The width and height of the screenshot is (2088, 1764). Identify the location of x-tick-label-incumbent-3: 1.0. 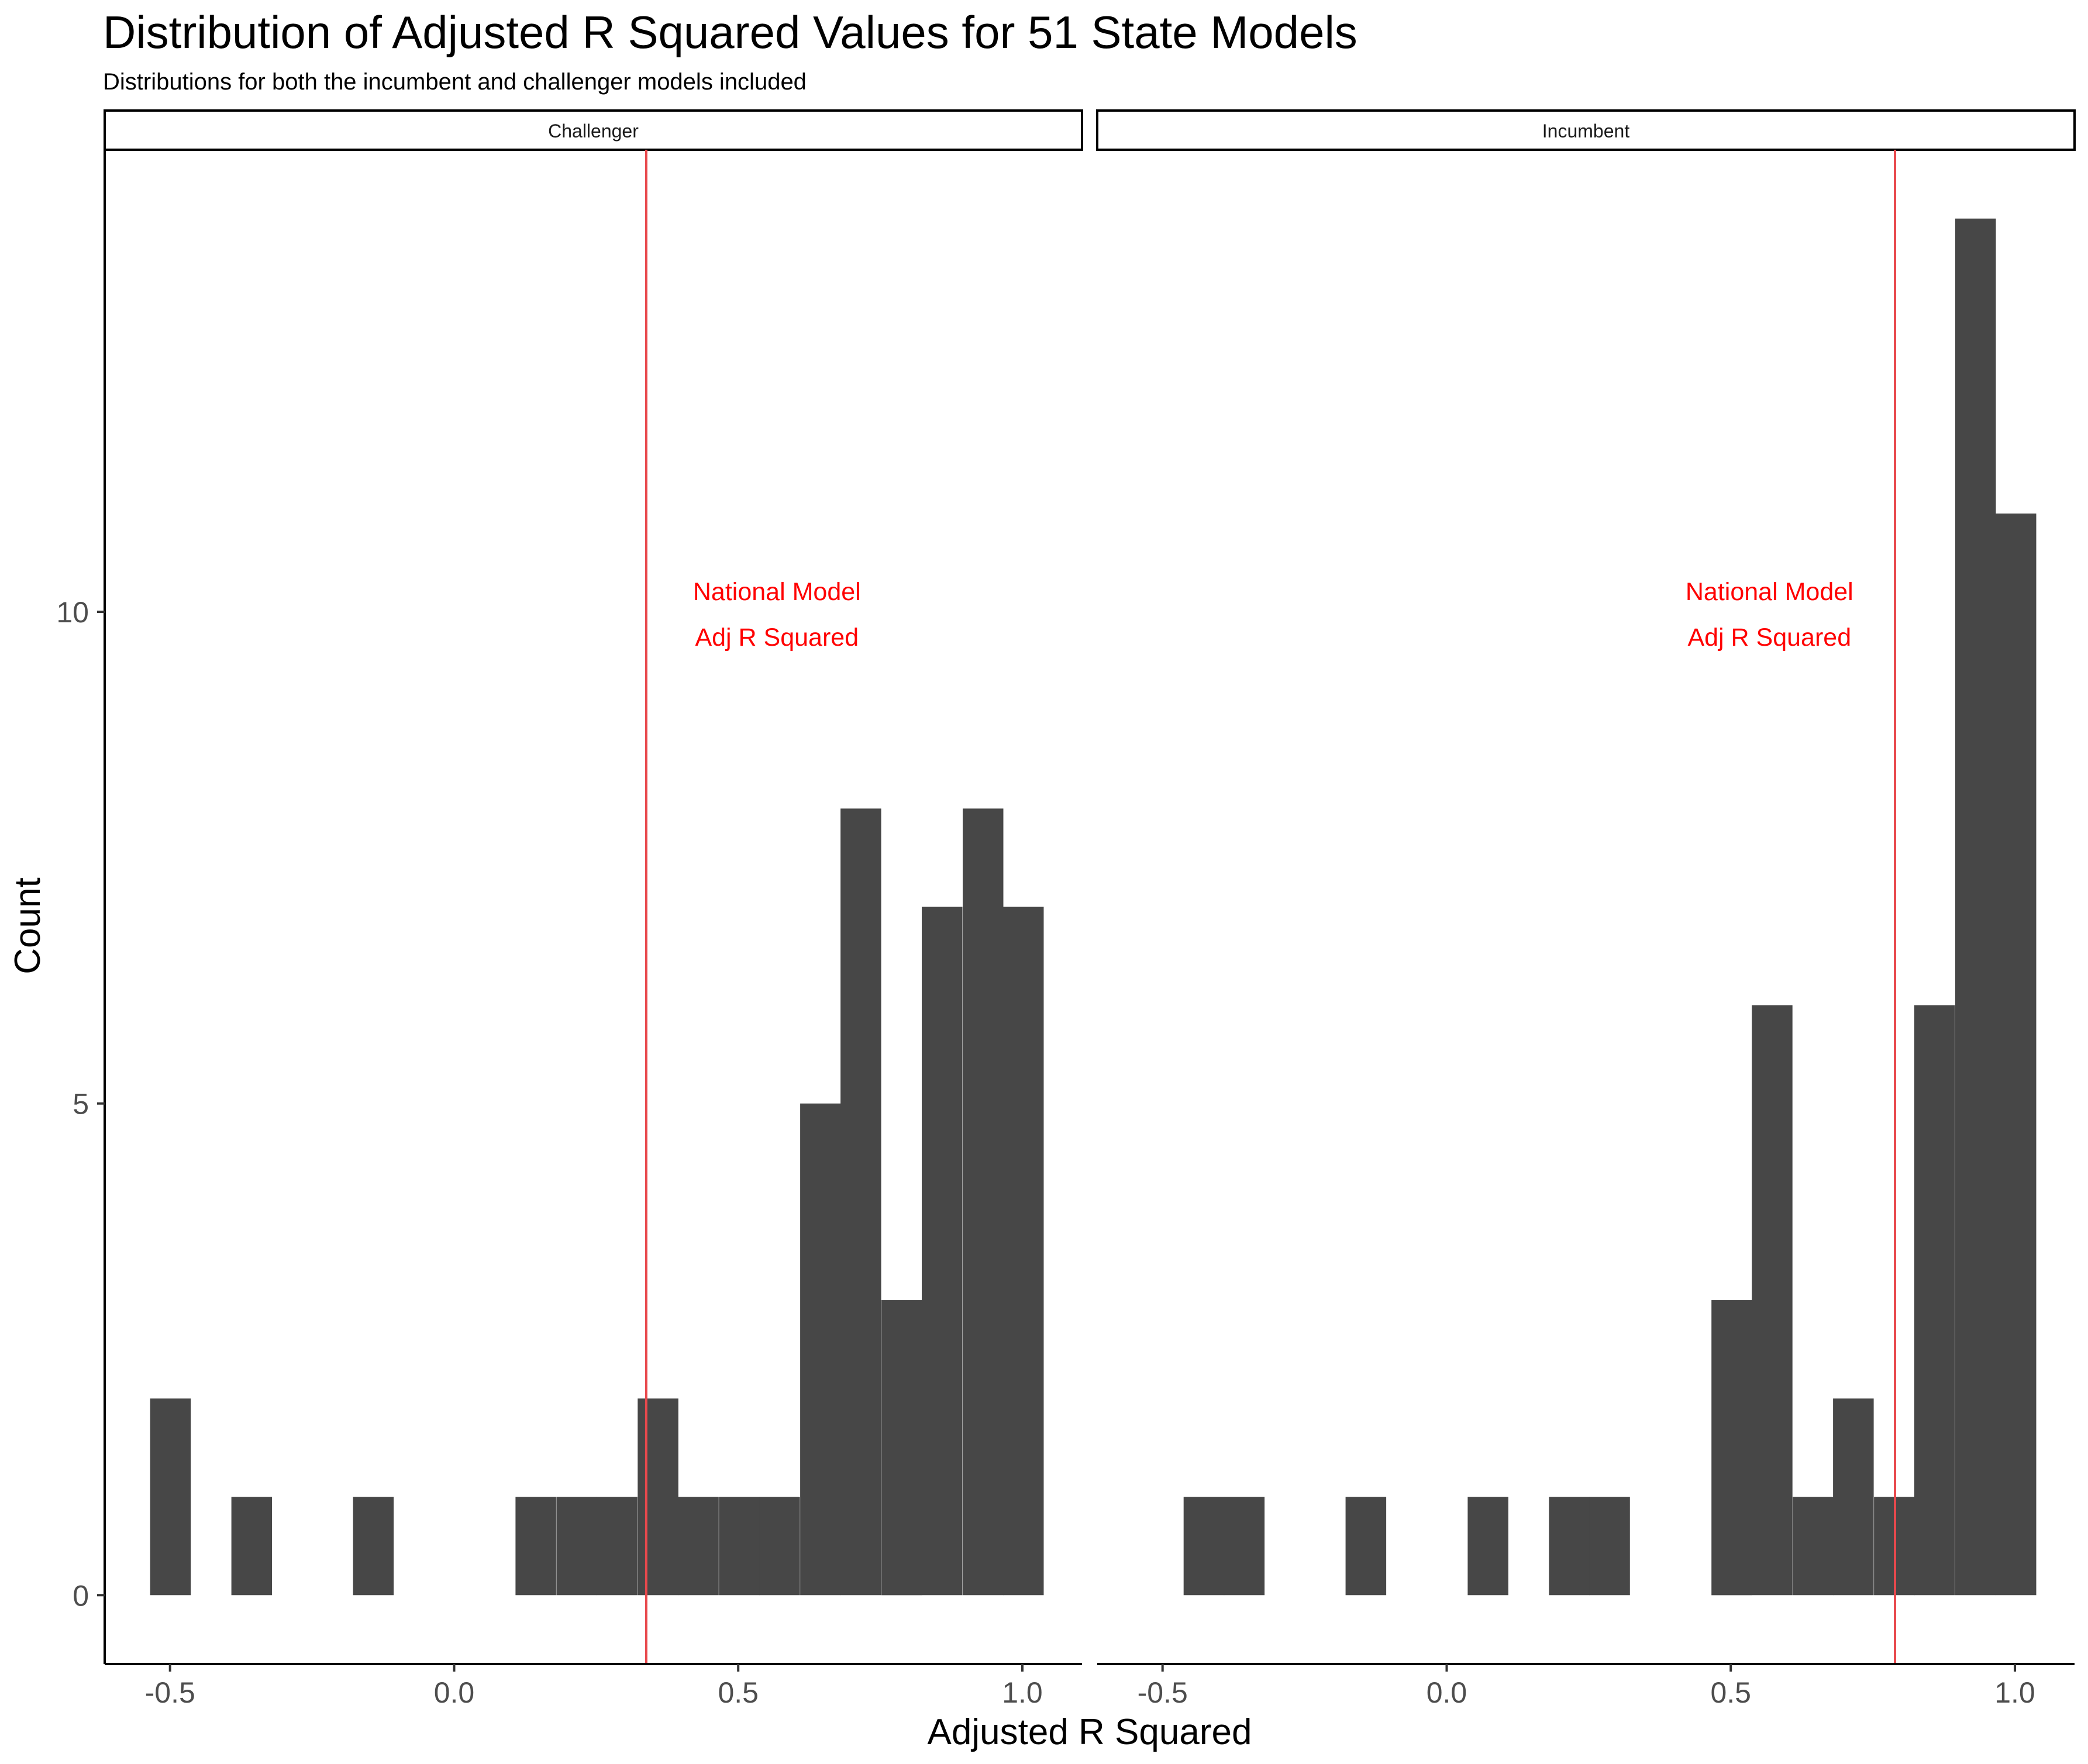
(2015, 1692).